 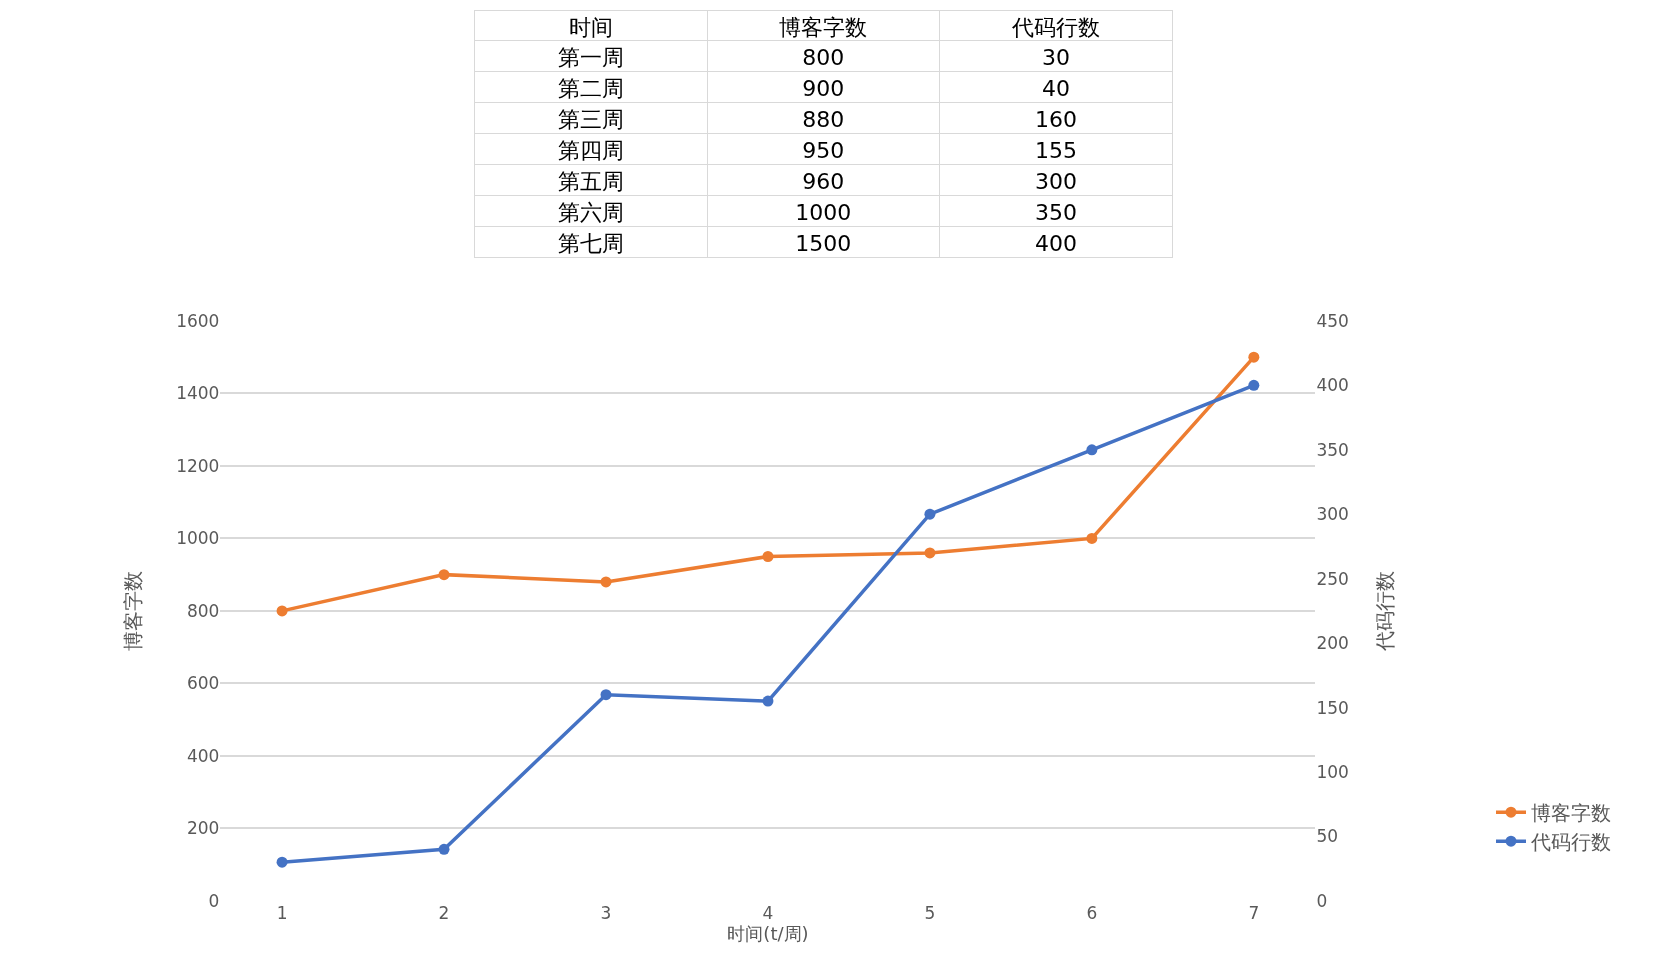 I want to click on data-label: 30, so click(x=1056, y=57).